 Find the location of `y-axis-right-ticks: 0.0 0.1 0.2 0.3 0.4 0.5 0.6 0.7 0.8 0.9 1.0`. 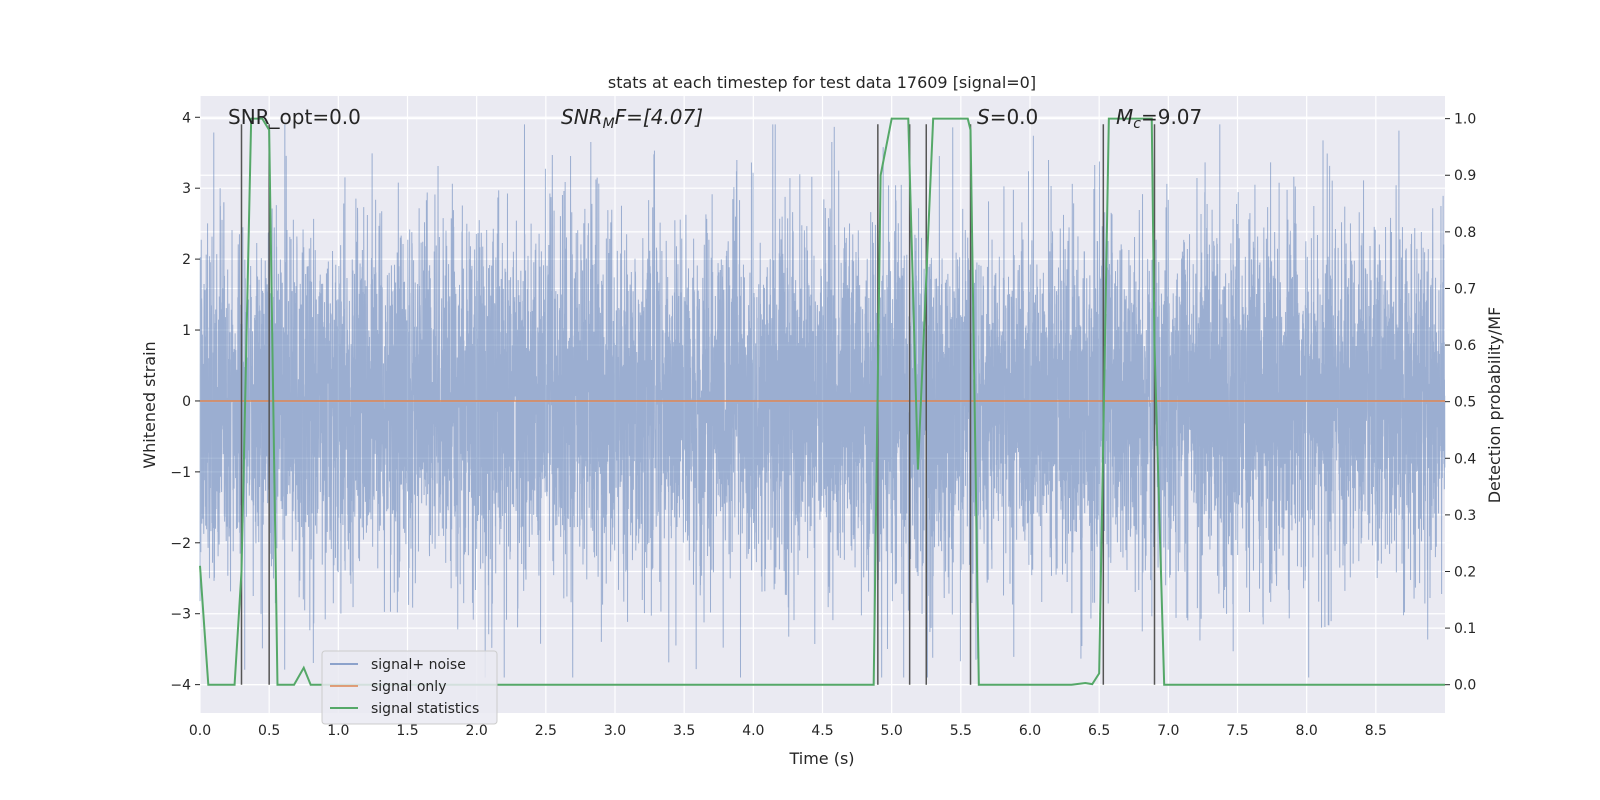

y-axis-right-ticks: 0.0 0.1 0.2 0.3 0.4 0.5 0.6 0.7 0.8 0.9 1.0 is located at coordinates (1460, 403).